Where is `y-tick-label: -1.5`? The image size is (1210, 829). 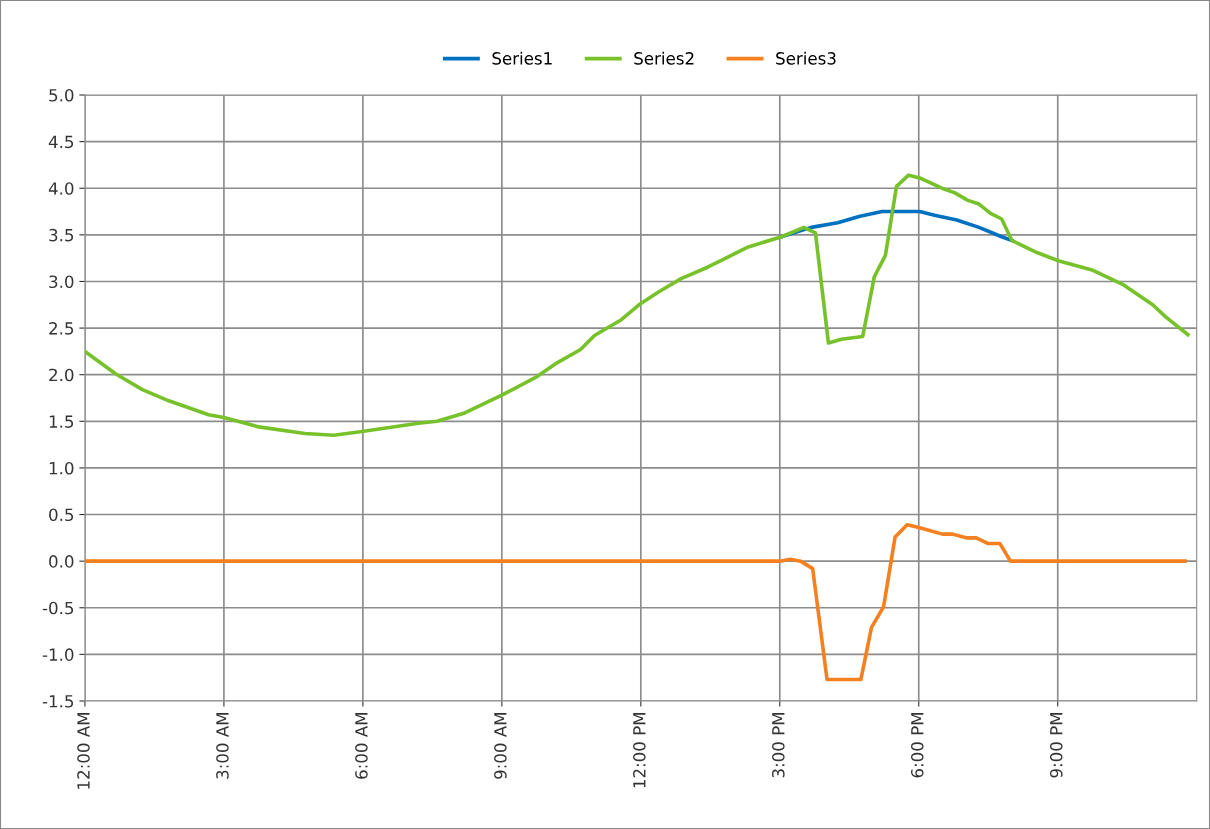
y-tick-label: -1.5 is located at coordinates (58, 701).